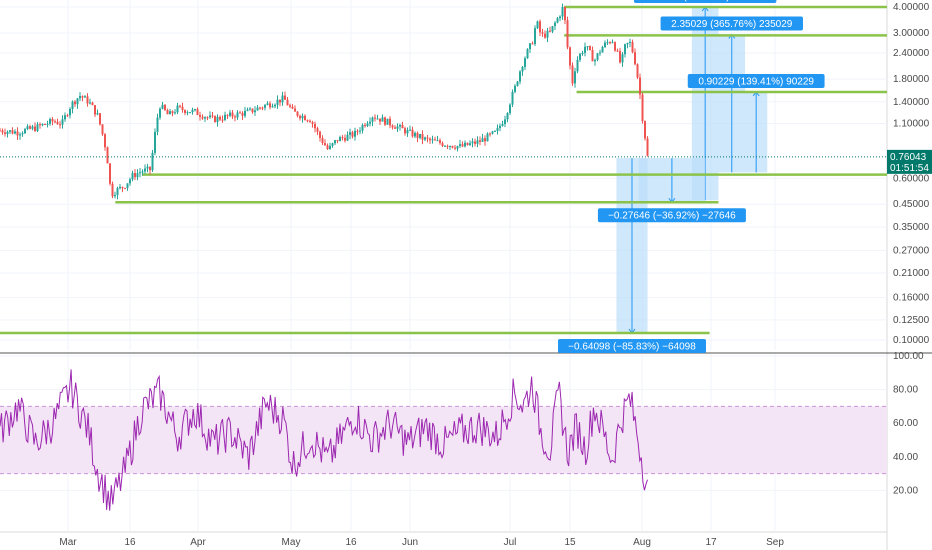  Describe the element at coordinates (421, 542) in the screenshot. I see `time-axis: Mar 16 Apr May 16 Jun Jul 15 Aug 17 Sep` at that location.